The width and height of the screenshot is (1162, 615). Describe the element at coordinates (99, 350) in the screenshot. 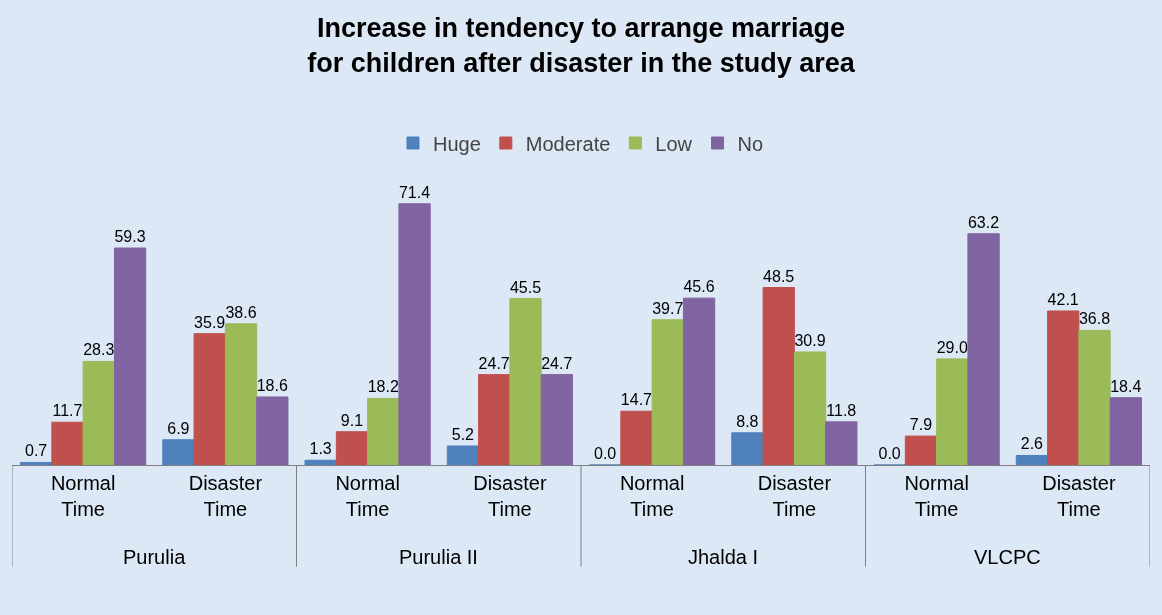

I see `data-label: 28.3` at that location.